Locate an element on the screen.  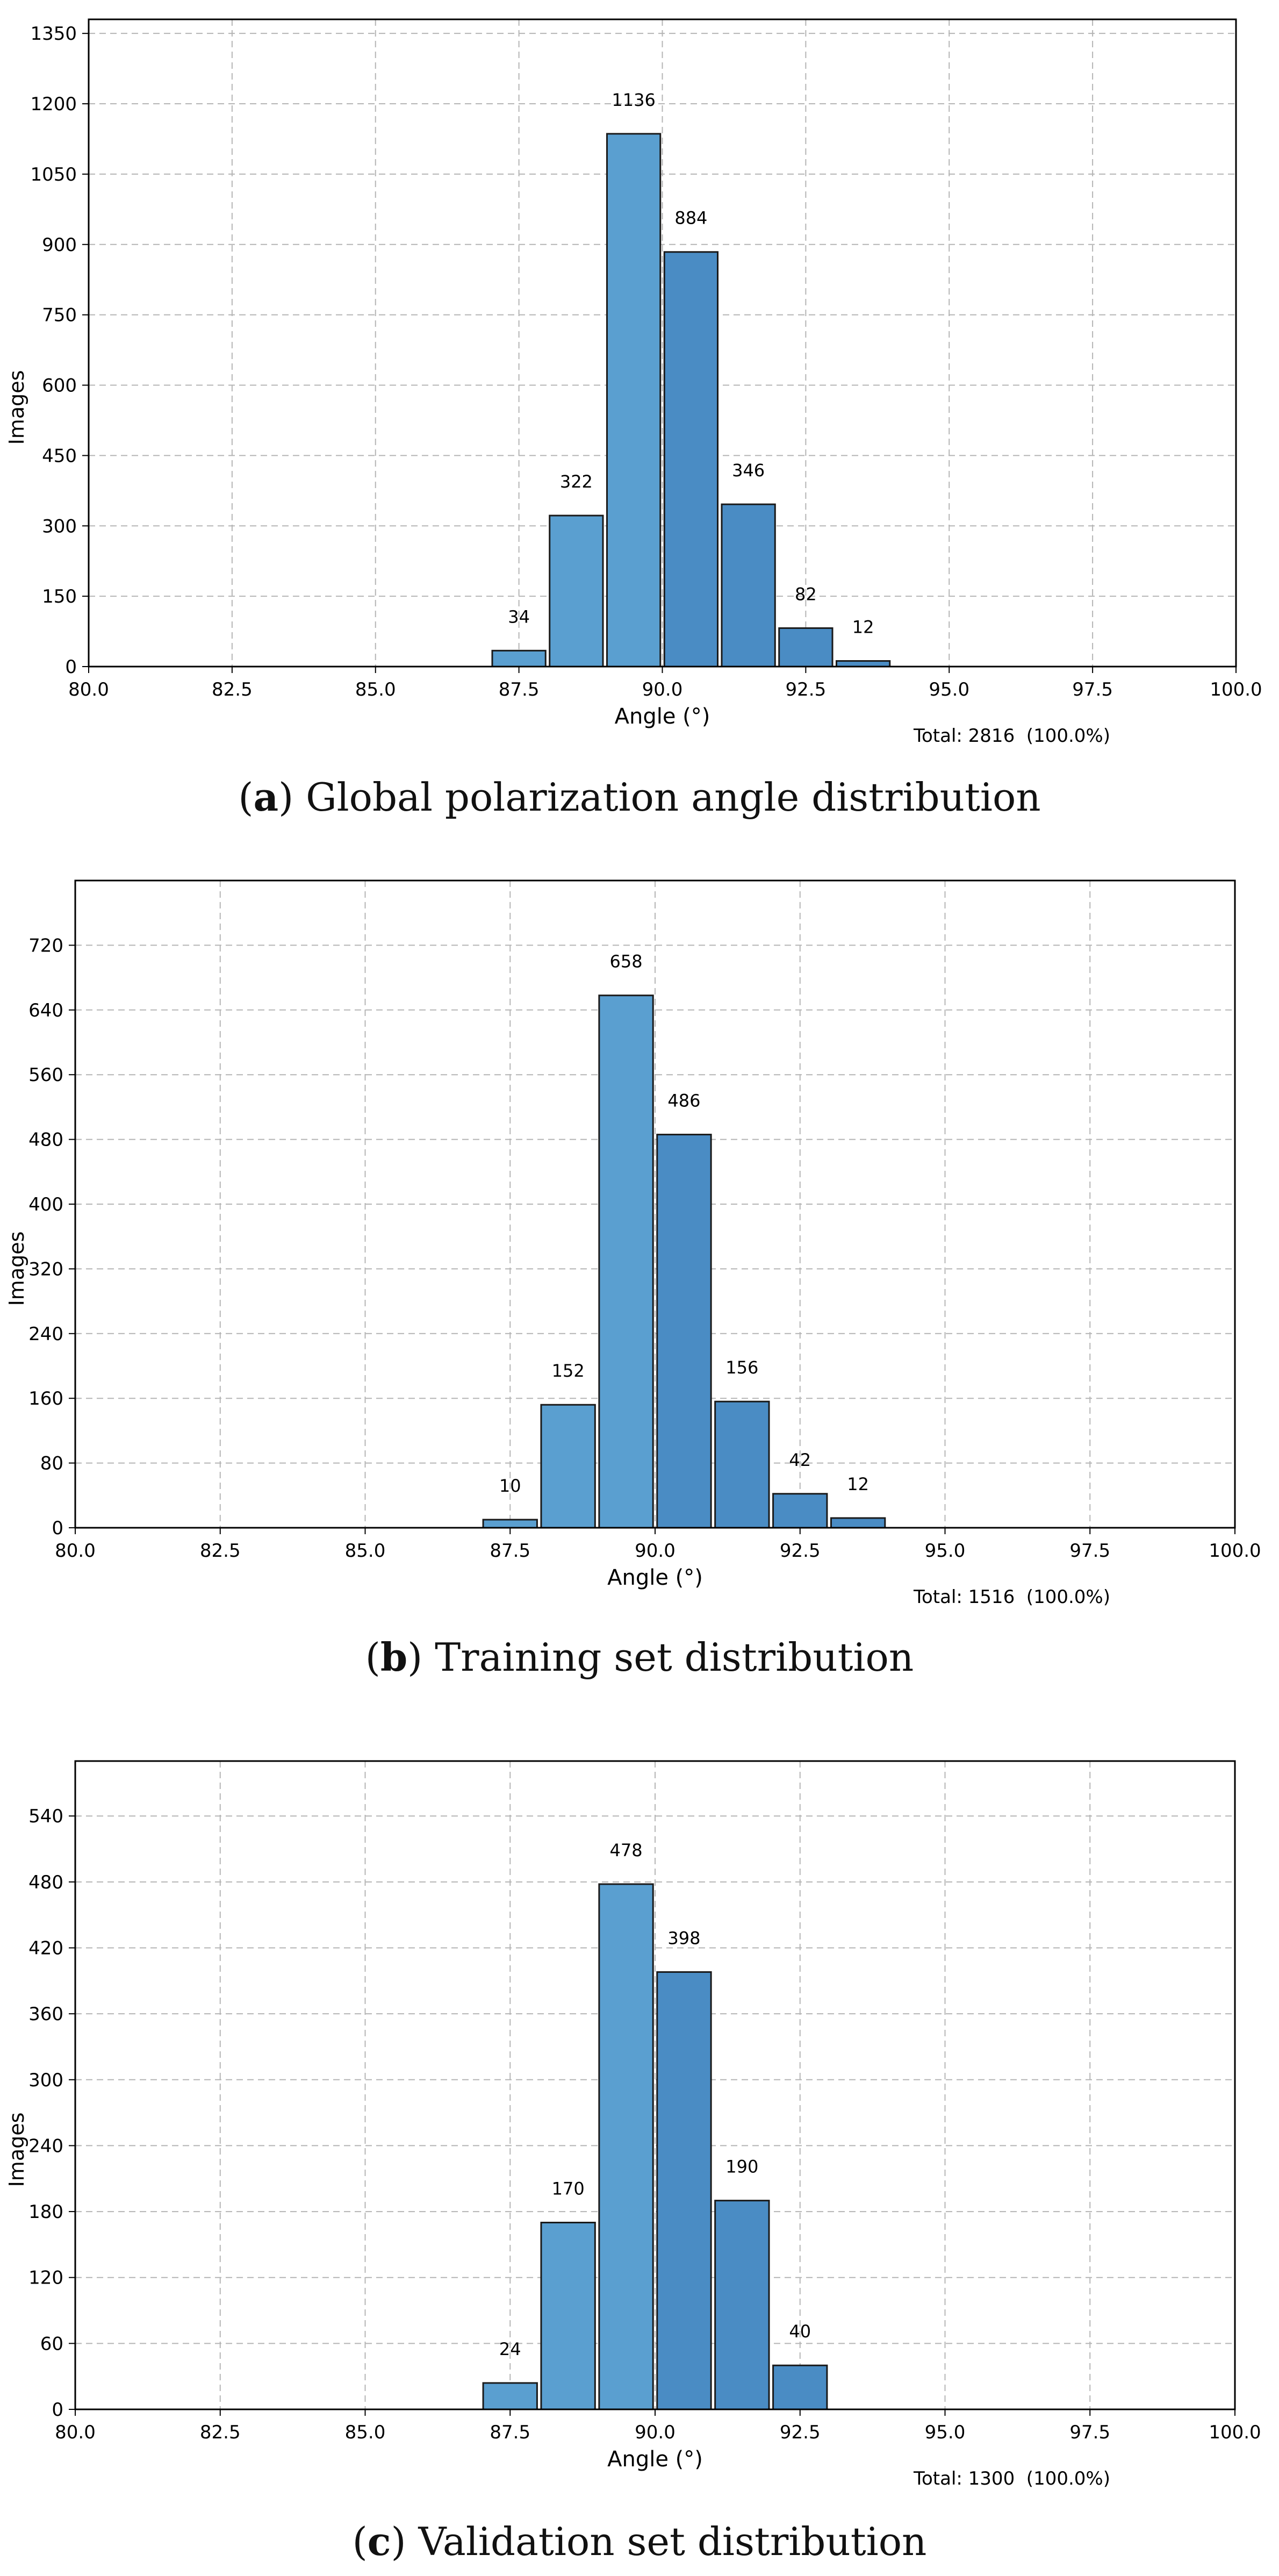
y-tick-label: 360 is located at coordinates (45, 2014).